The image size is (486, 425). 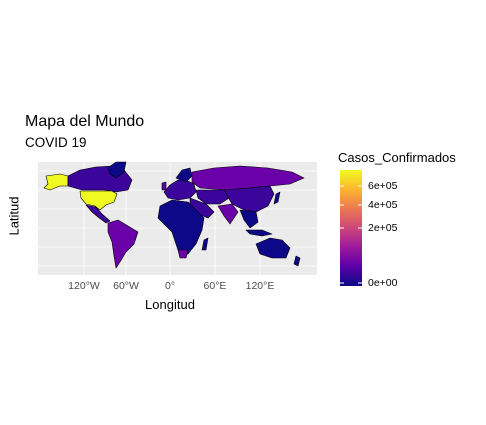 What do you see at coordinates (249, 219) in the screenshot?
I see `country-southeast-asia` at bounding box center [249, 219].